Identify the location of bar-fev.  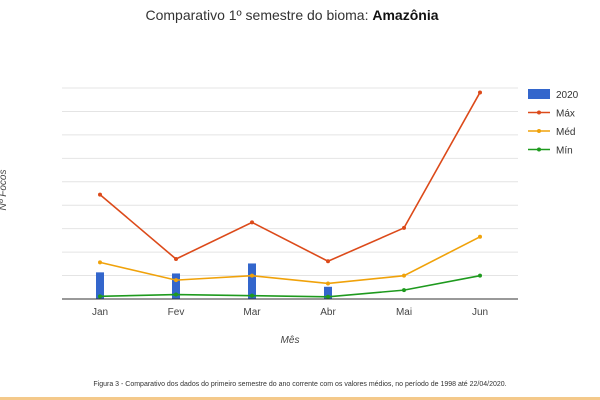
(176, 286).